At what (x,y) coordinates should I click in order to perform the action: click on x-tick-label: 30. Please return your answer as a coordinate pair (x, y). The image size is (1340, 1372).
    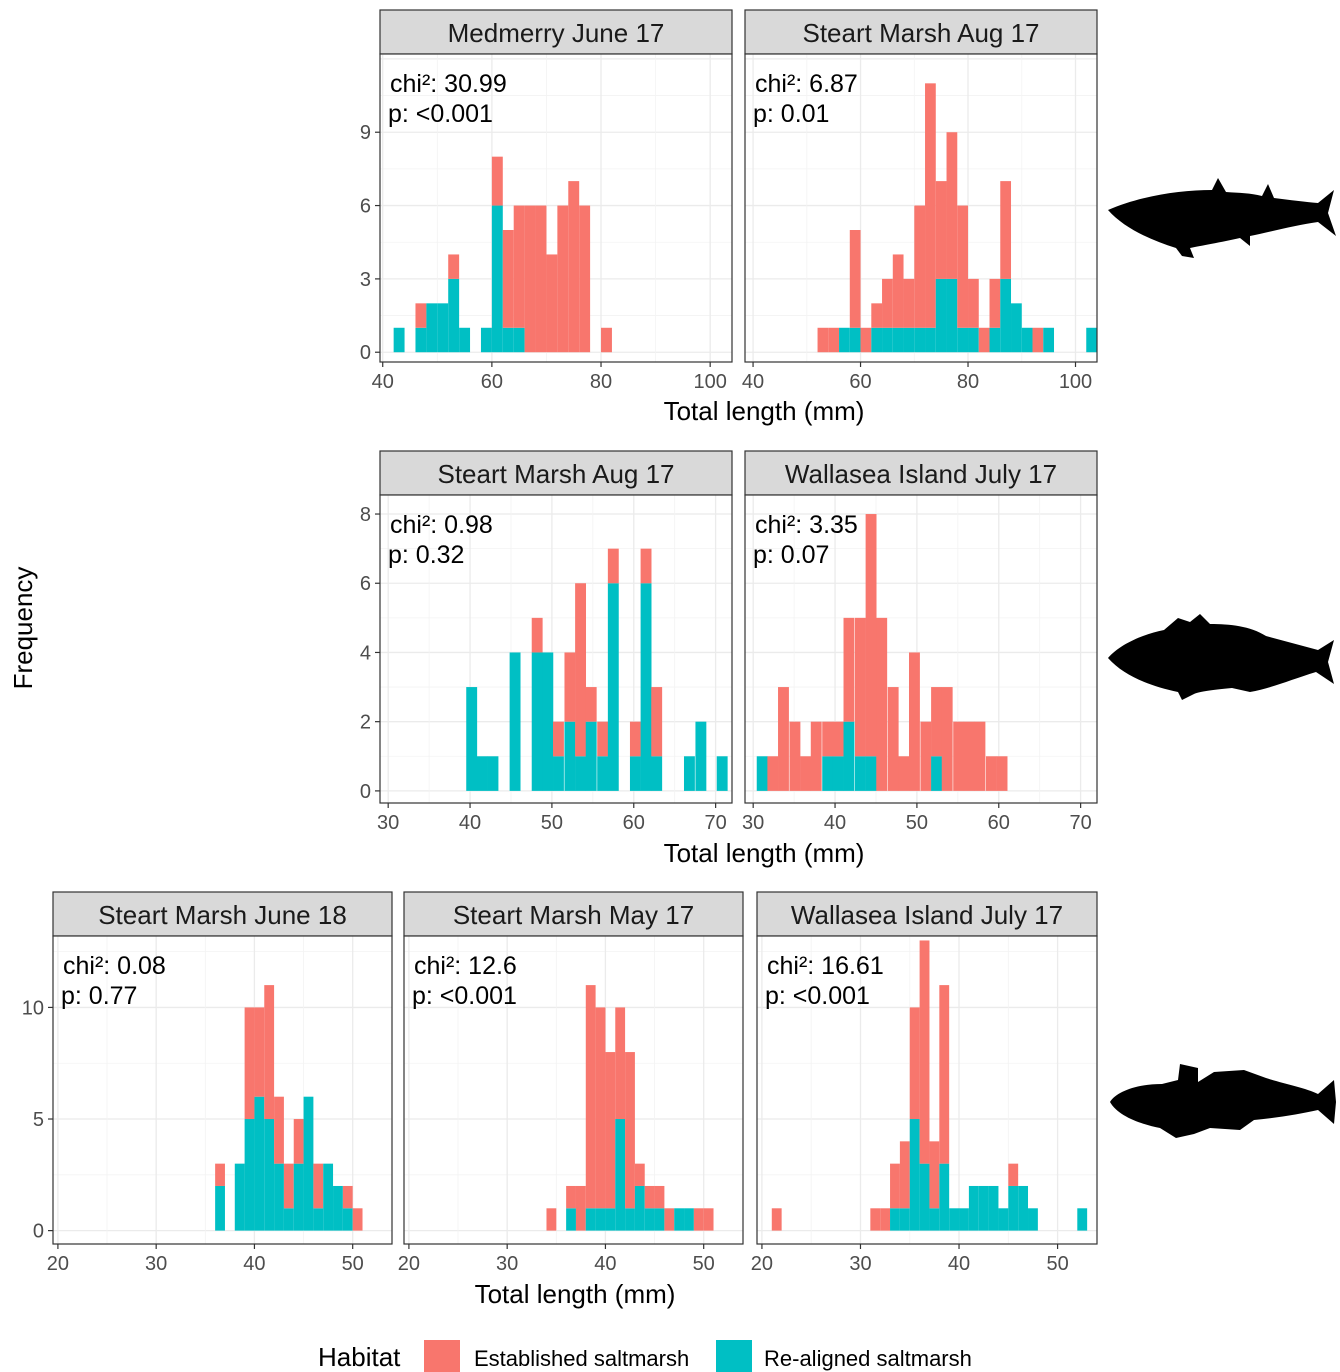
    Looking at the image, I should click on (860, 1264).